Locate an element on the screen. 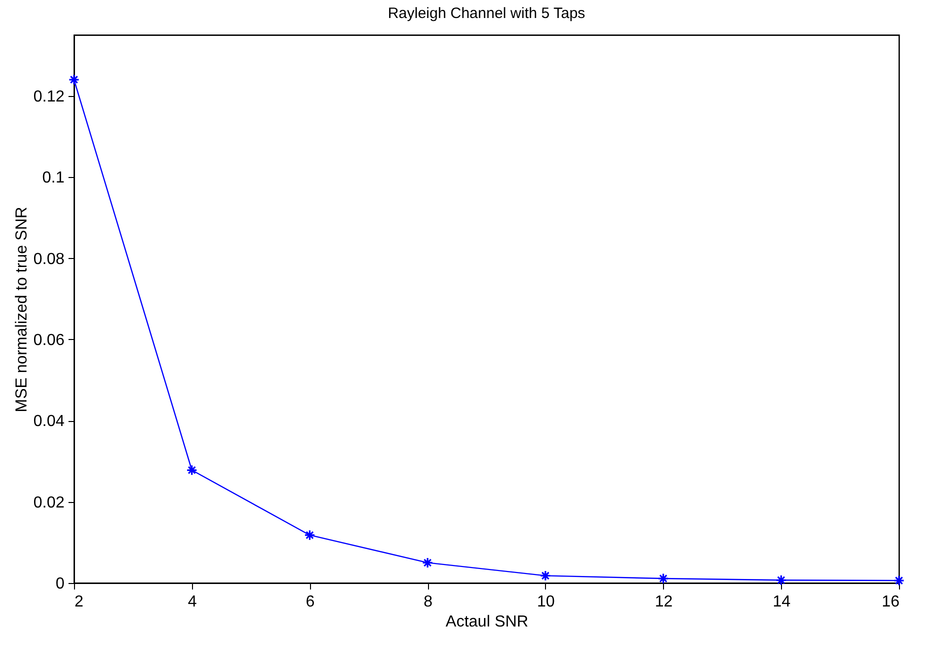 This screenshot has width=947, height=654. y-axis-title: MSE normalized to true SNR is located at coordinates (21, 309).